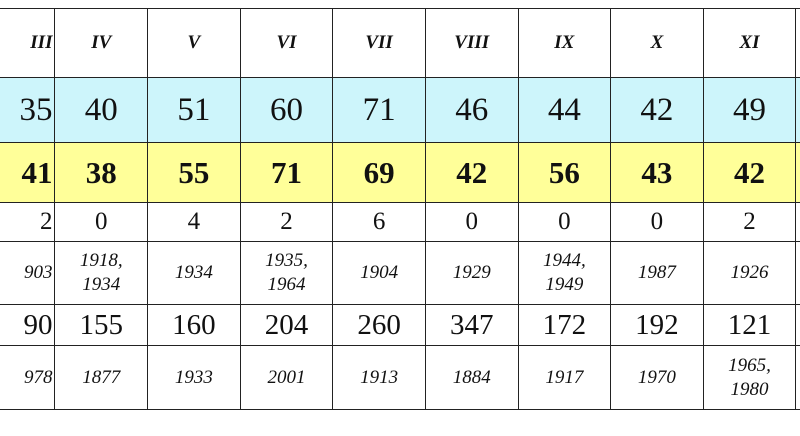 The height and width of the screenshot is (436, 800). Describe the element at coordinates (28, 110) in the screenshot. I see `table-cell: 35` at that location.